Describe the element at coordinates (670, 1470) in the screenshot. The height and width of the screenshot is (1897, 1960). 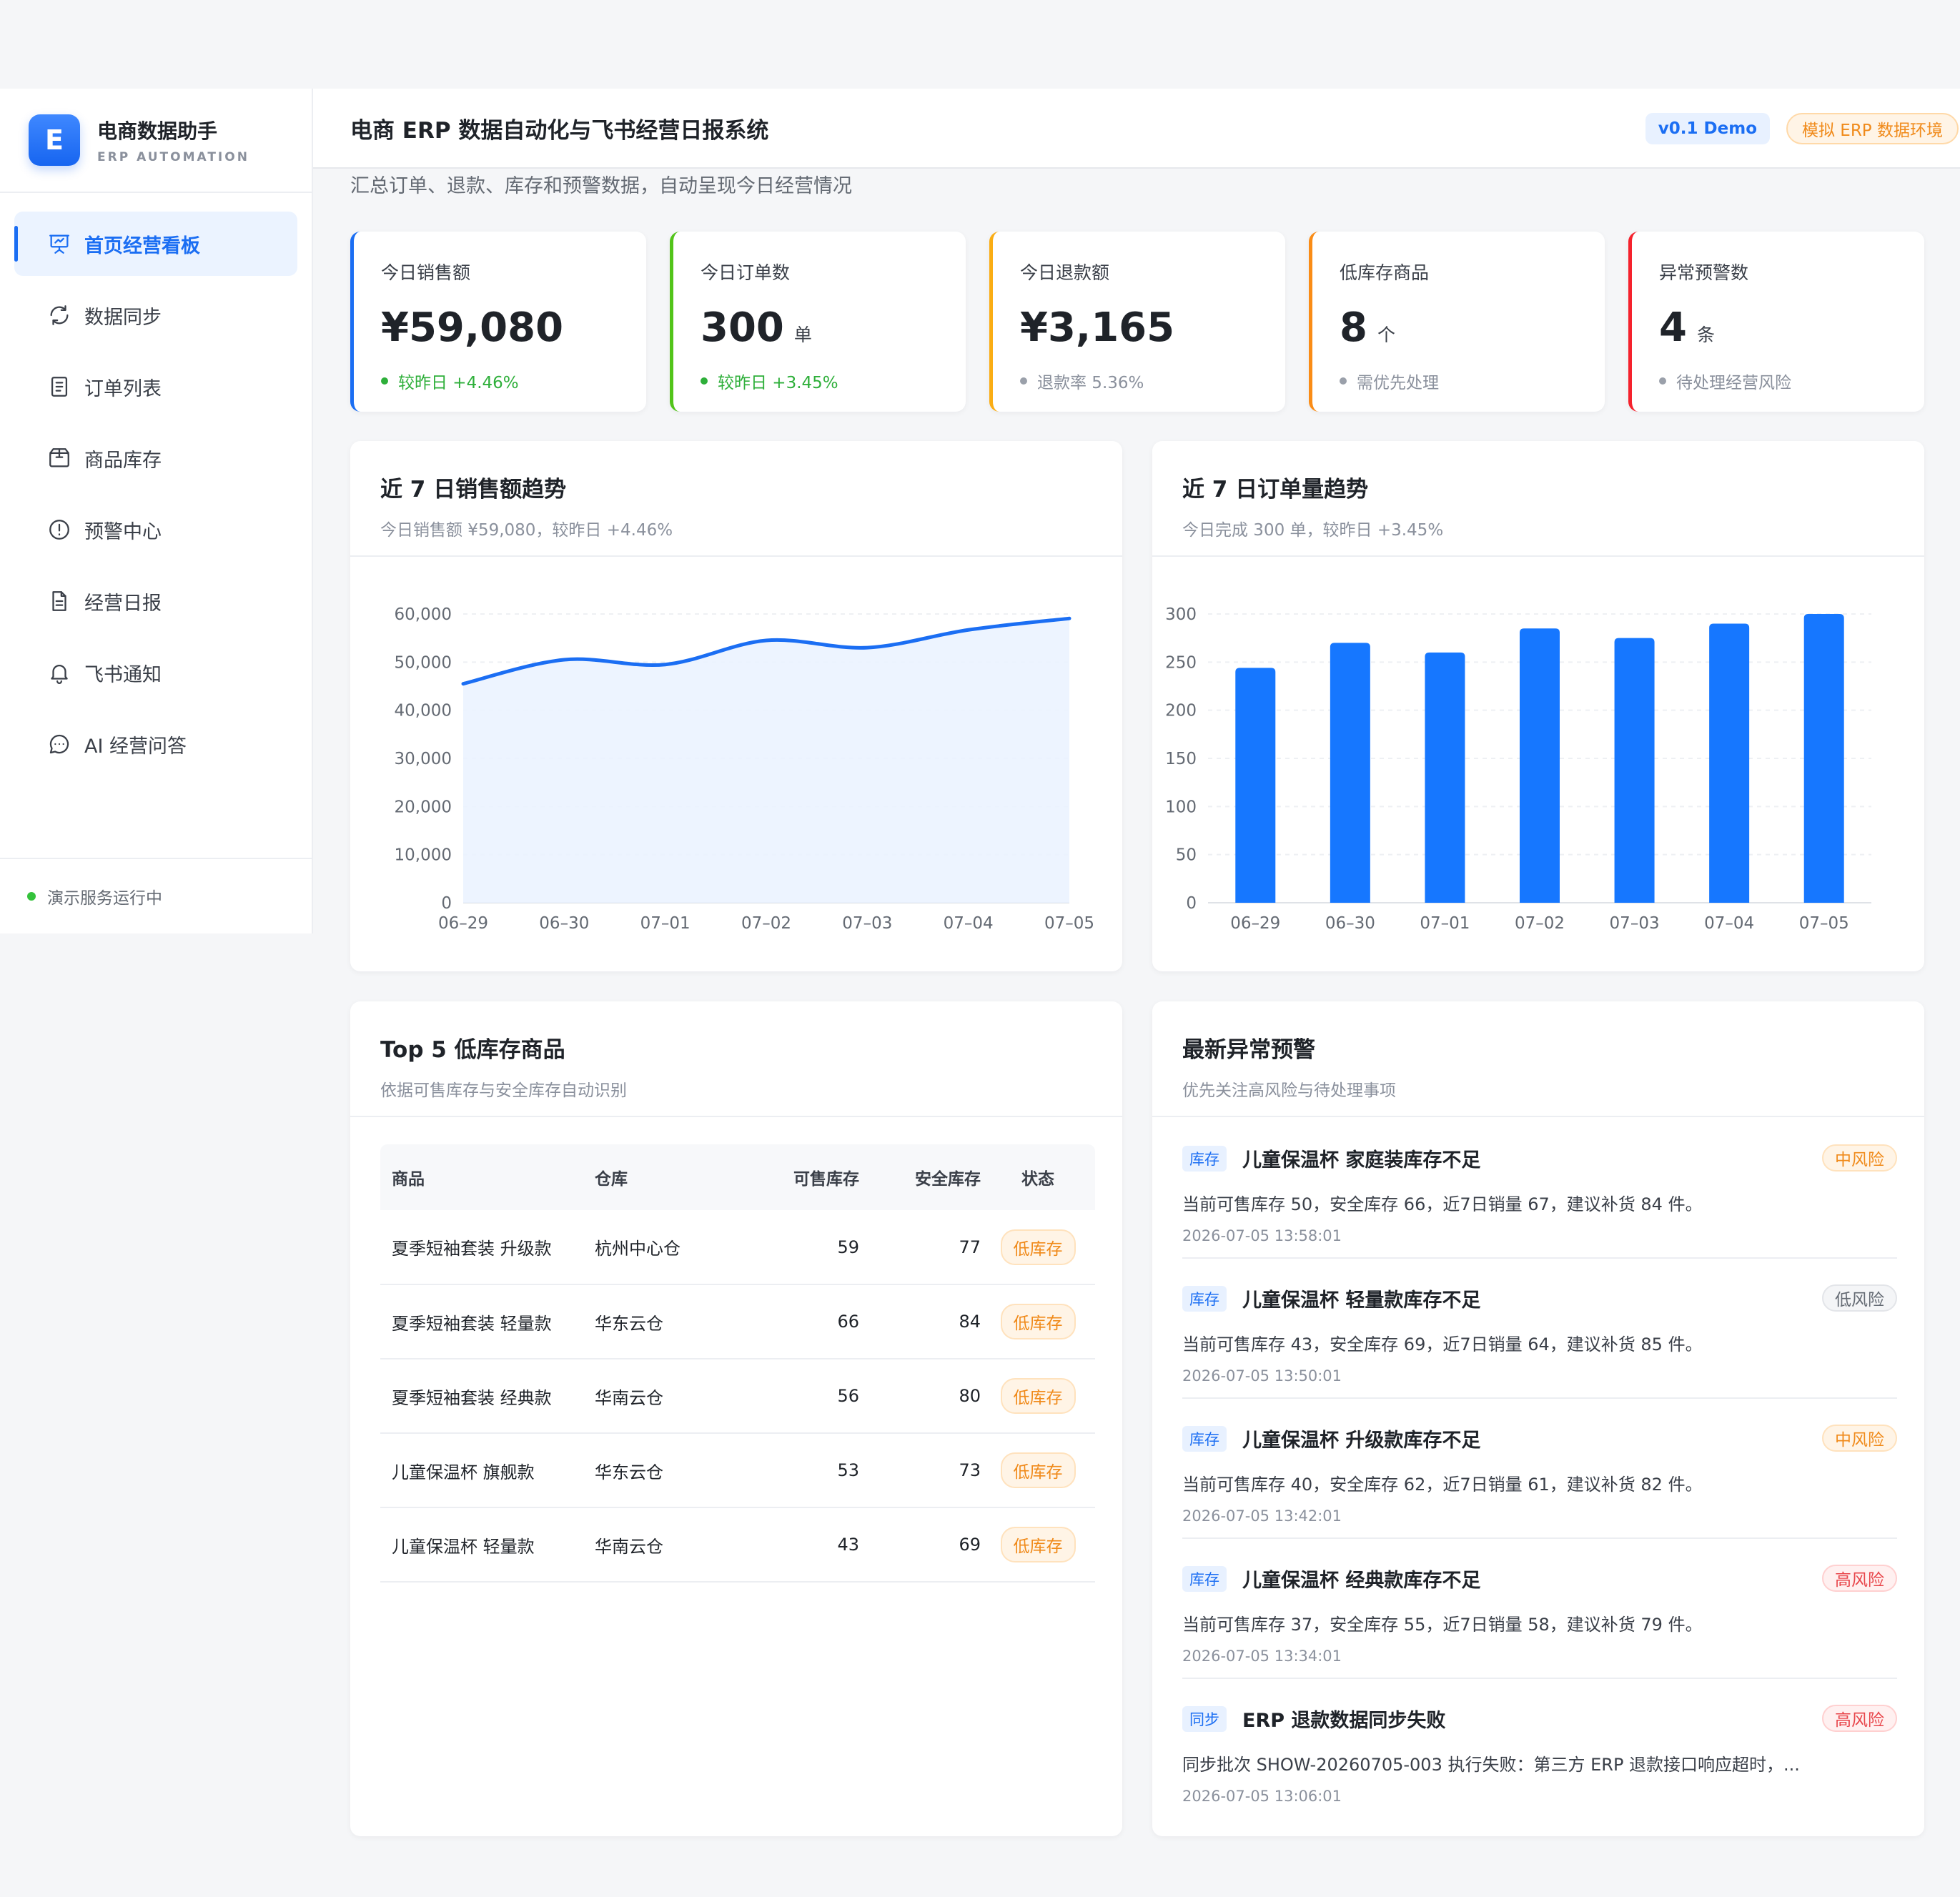
I see `warehouse-cell: 华东云仓` at that location.